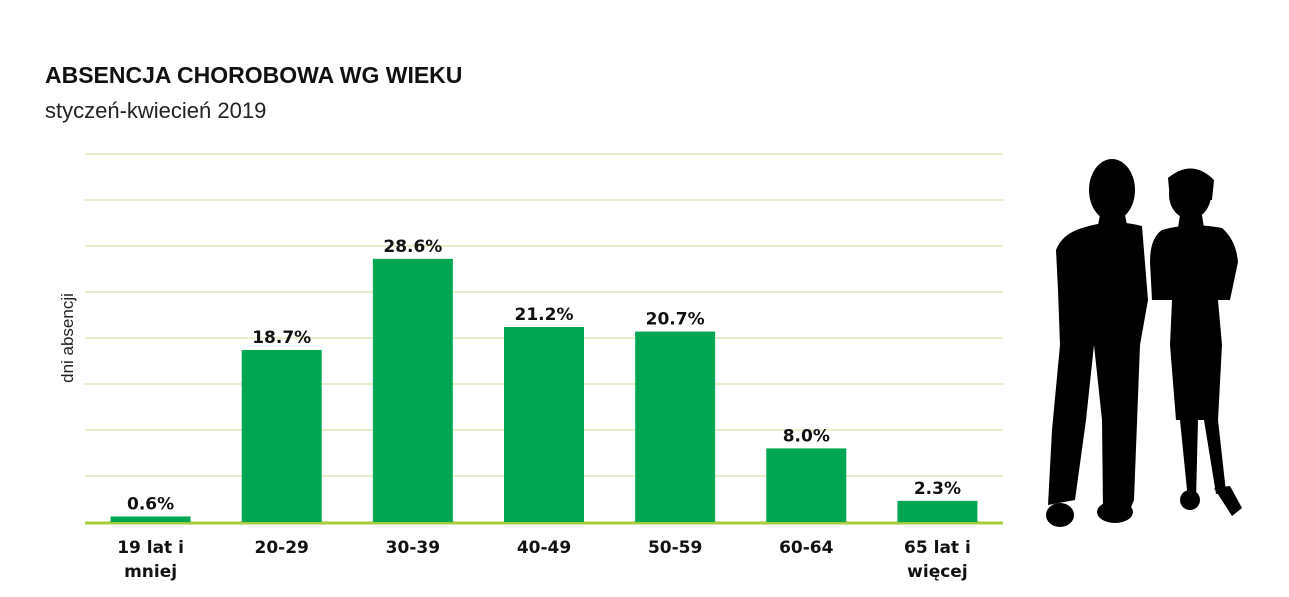 The height and width of the screenshot is (597, 1289). What do you see at coordinates (675, 320) in the screenshot?
I see `data-label: 20.7%` at bounding box center [675, 320].